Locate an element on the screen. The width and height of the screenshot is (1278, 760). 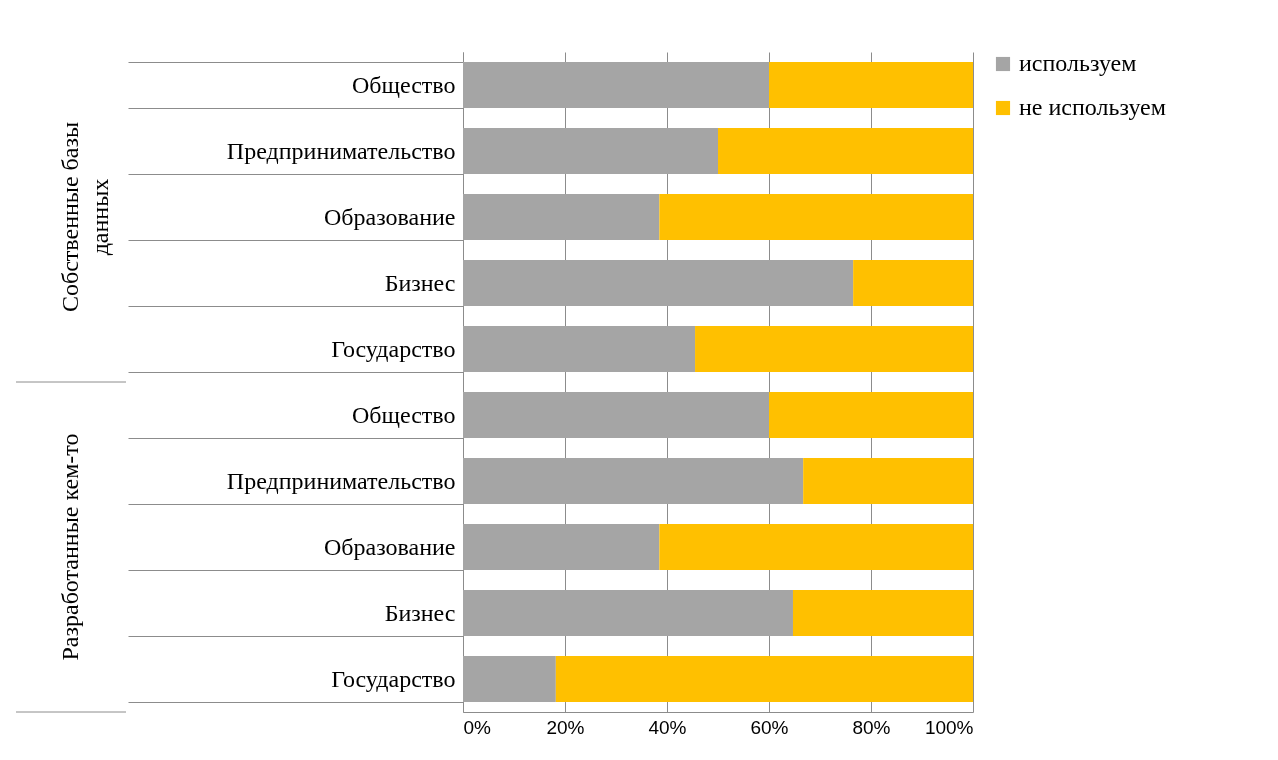
x-tick-label: 80% is located at coordinates (871, 727).